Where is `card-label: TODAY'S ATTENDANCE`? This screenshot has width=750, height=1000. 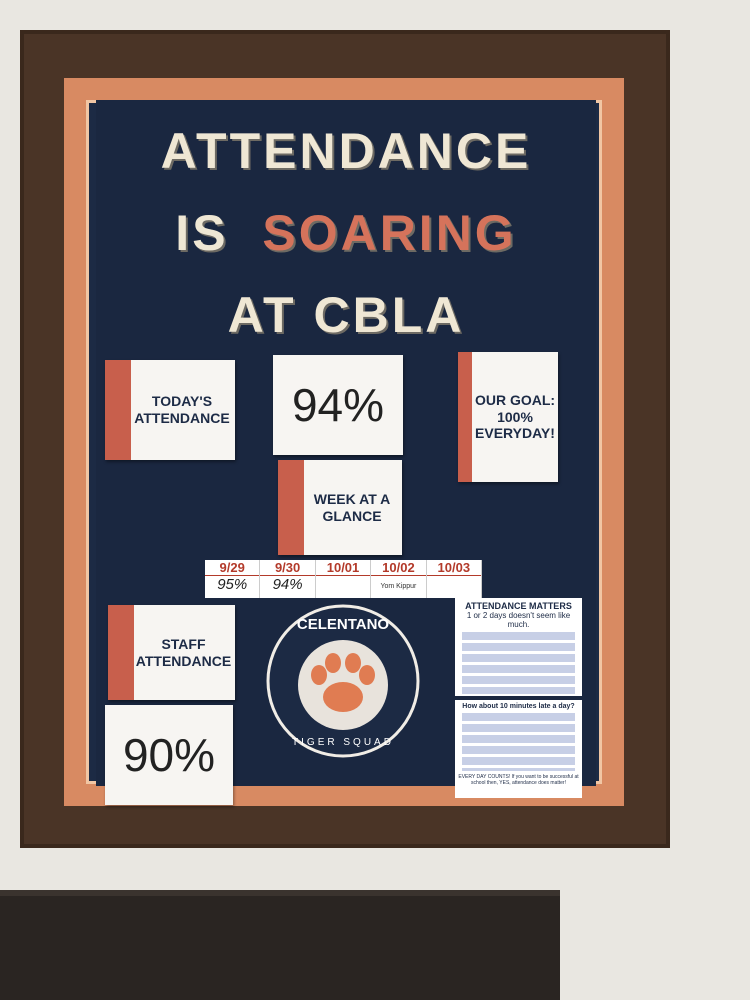
card-label: TODAY'S ATTENDANCE is located at coordinates (182, 409).